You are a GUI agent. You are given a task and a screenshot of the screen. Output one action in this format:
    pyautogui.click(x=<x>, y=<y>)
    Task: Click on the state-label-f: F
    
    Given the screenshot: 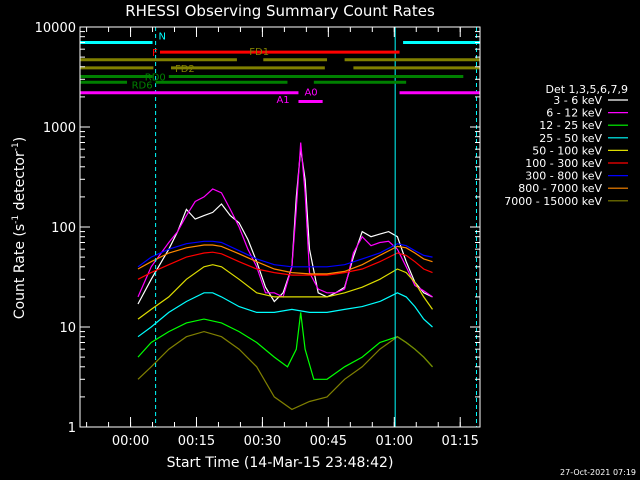 What is the action you would take?
    pyautogui.click(x=155, y=53)
    